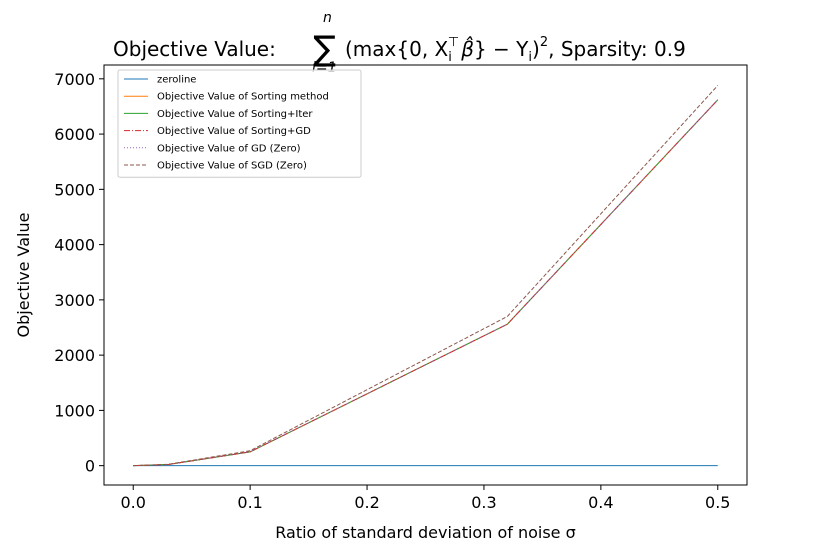 The height and width of the screenshot is (554, 830). I want to click on y-tick-label: 6000, so click(74, 134).